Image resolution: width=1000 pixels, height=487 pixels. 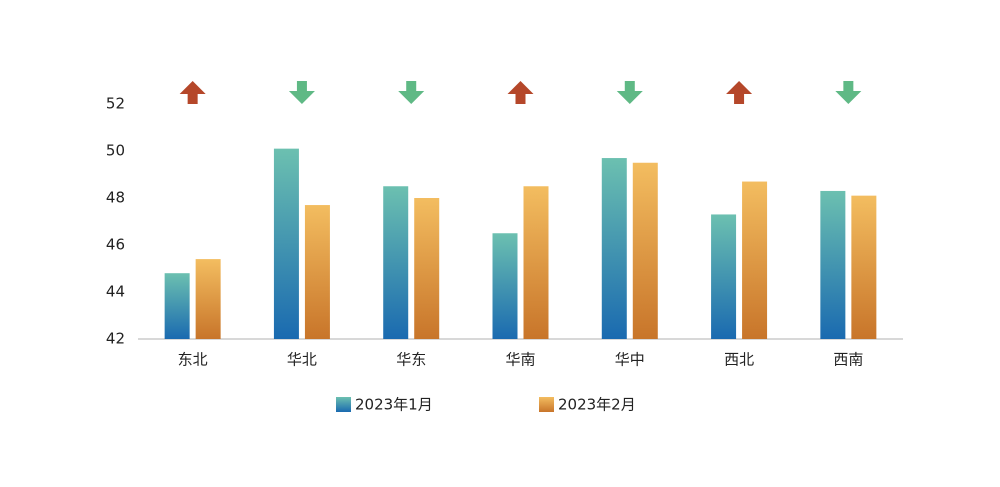 I want to click on legend-label: 2023年2月, so click(x=597, y=405).